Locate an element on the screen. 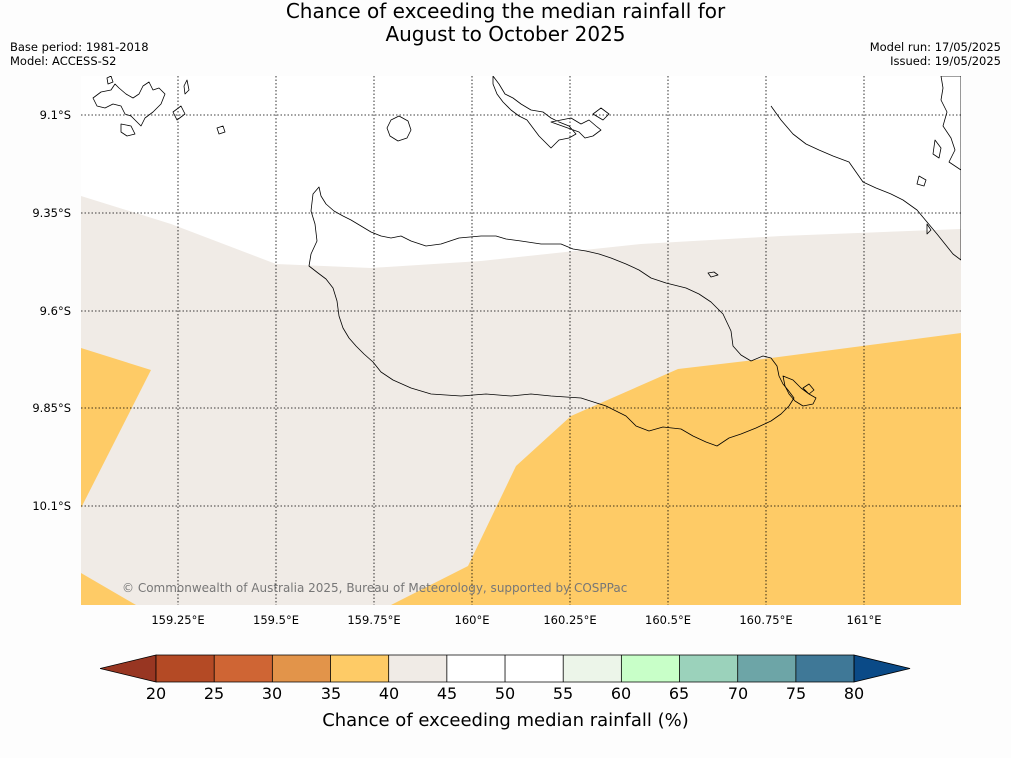 The image size is (1011, 758). region-35-40-west is located at coordinates (116, 428).